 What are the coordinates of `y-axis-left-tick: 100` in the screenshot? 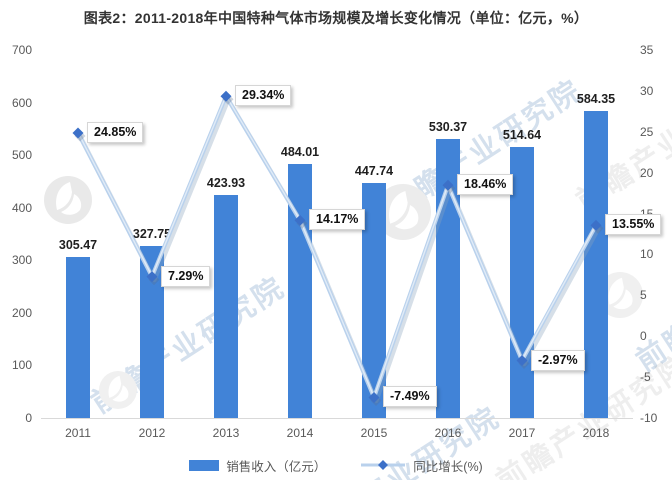 It's located at (21, 365).